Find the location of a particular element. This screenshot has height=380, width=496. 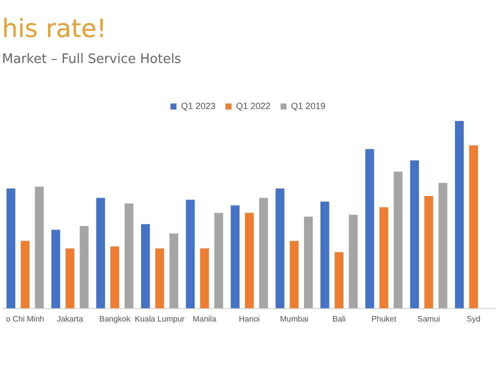

x-tick-label: Bangkok is located at coordinates (115, 319).